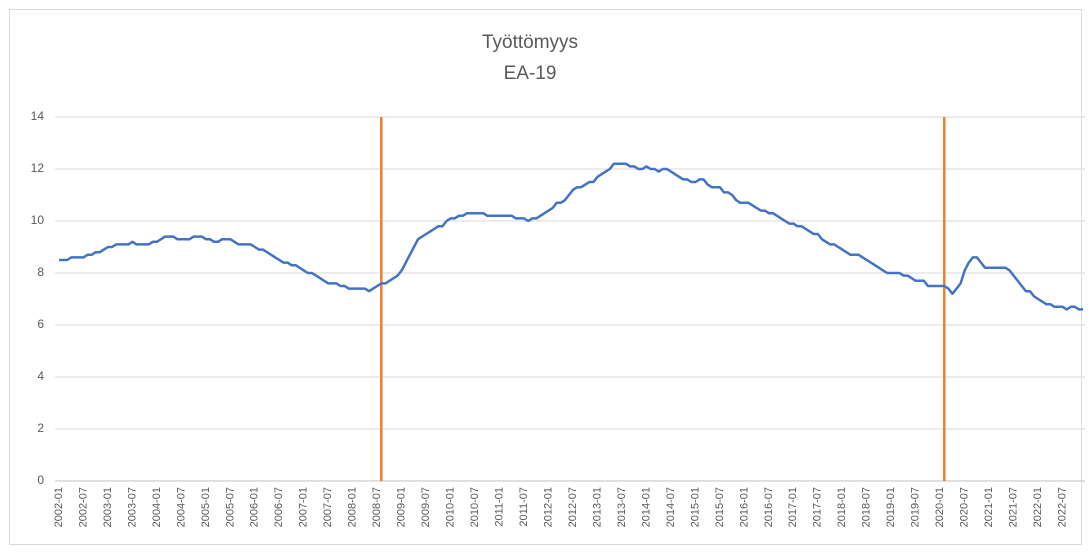 The width and height of the screenshot is (1091, 554). Describe the element at coordinates (916, 507) in the screenshot. I see `x-tick-label: 2019-07` at that location.